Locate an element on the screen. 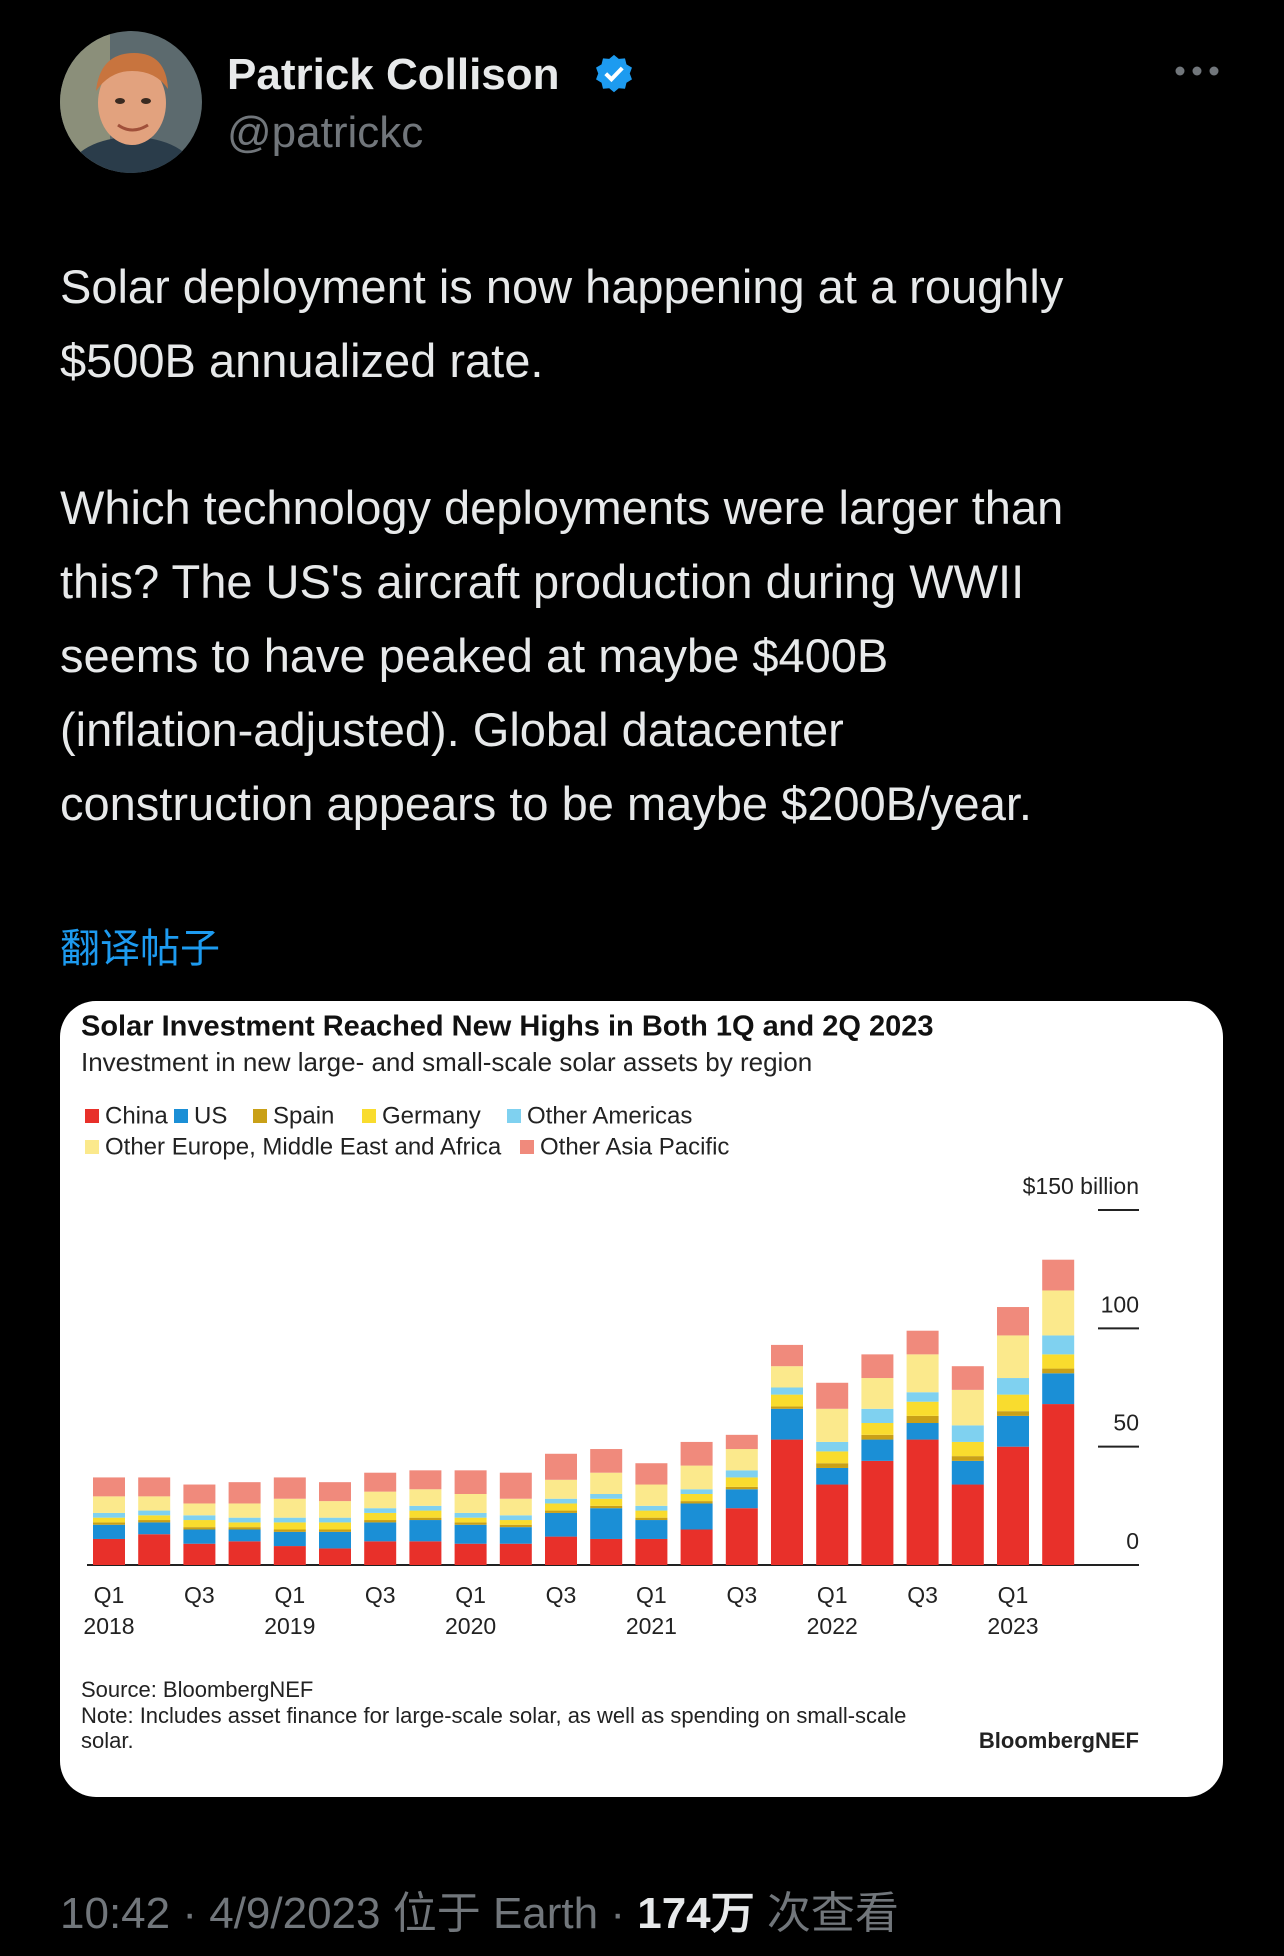 Image resolution: width=1284 pixels, height=1956 pixels. y-tick-label: 100 is located at coordinates (1120, 1304).